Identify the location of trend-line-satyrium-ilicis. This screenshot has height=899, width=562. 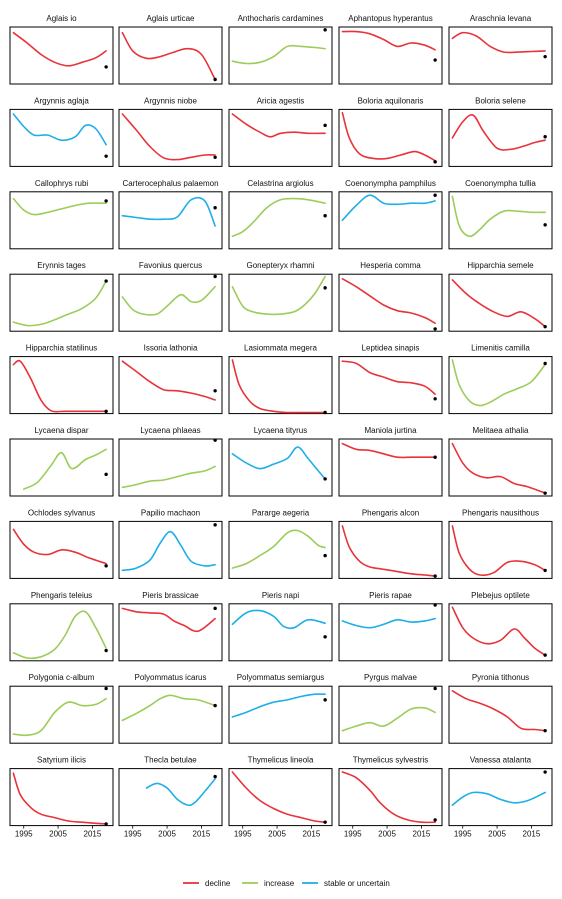
(59, 798).